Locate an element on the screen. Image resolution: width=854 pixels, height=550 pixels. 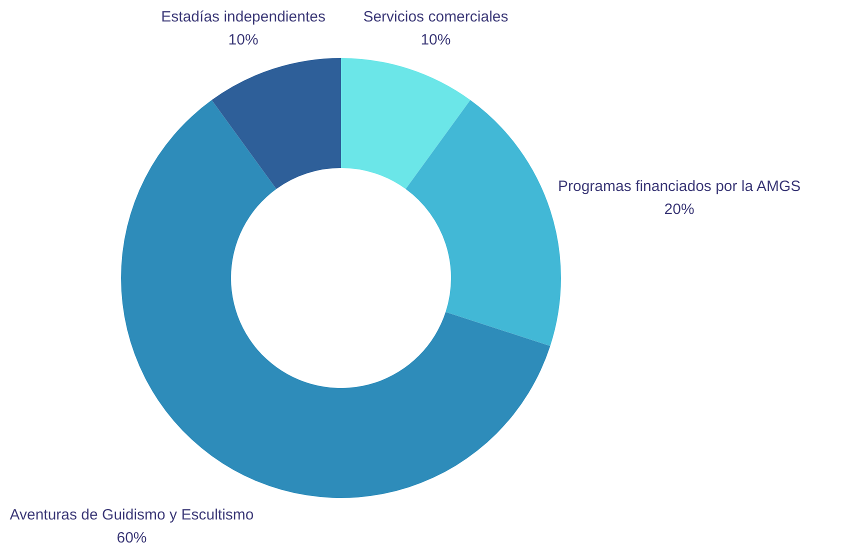
slice-label: Programas financiados por la AMGS is located at coordinates (679, 187).